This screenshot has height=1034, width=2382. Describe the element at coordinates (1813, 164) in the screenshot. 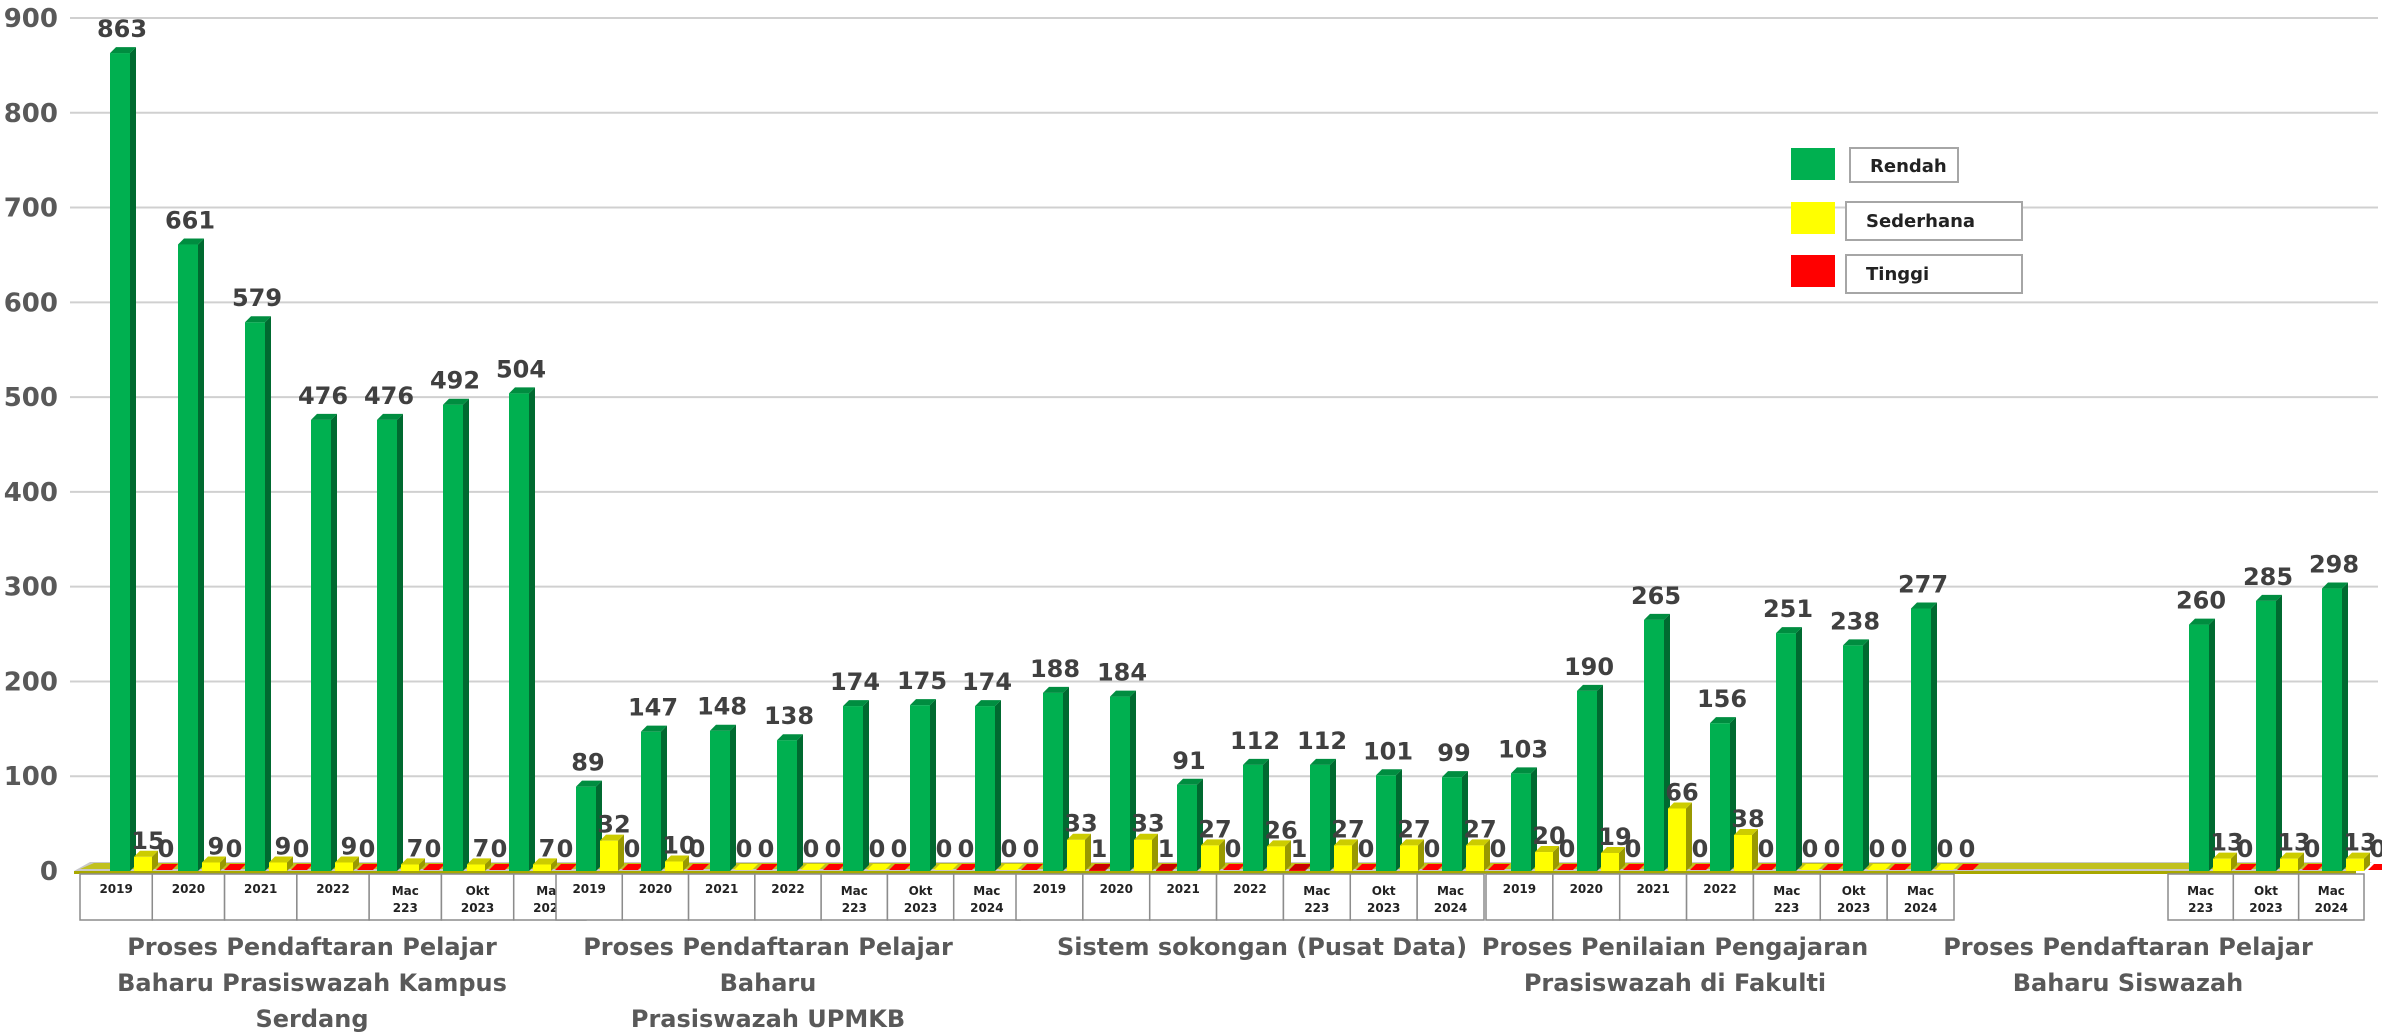

I see `legend-swatch` at that location.